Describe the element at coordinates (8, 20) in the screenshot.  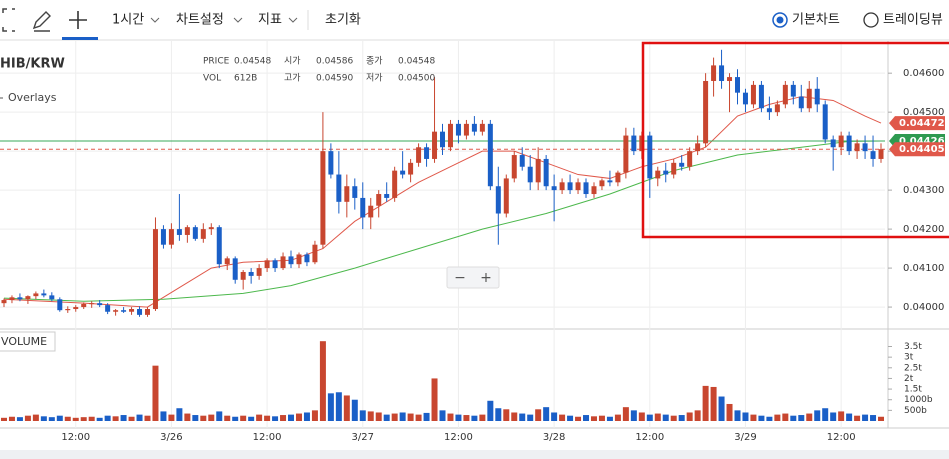
I see `expand-icon` at that location.